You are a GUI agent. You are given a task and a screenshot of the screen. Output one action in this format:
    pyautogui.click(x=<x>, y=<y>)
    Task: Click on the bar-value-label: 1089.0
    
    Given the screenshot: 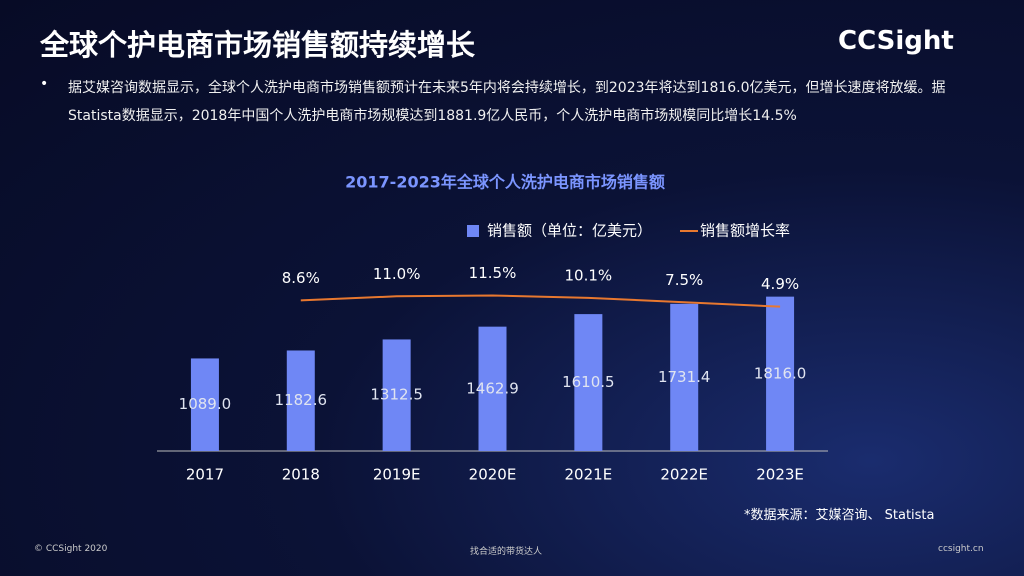 What is the action you would take?
    pyautogui.click(x=205, y=404)
    